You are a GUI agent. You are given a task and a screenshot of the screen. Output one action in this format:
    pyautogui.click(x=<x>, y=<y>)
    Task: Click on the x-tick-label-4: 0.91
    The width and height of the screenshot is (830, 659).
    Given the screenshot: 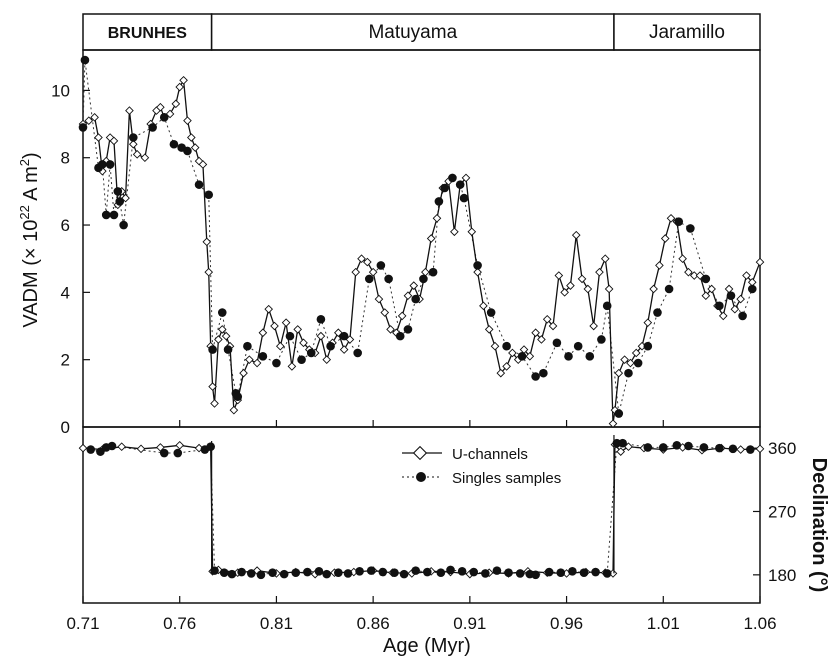 What is the action you would take?
    pyautogui.click(x=469, y=623)
    